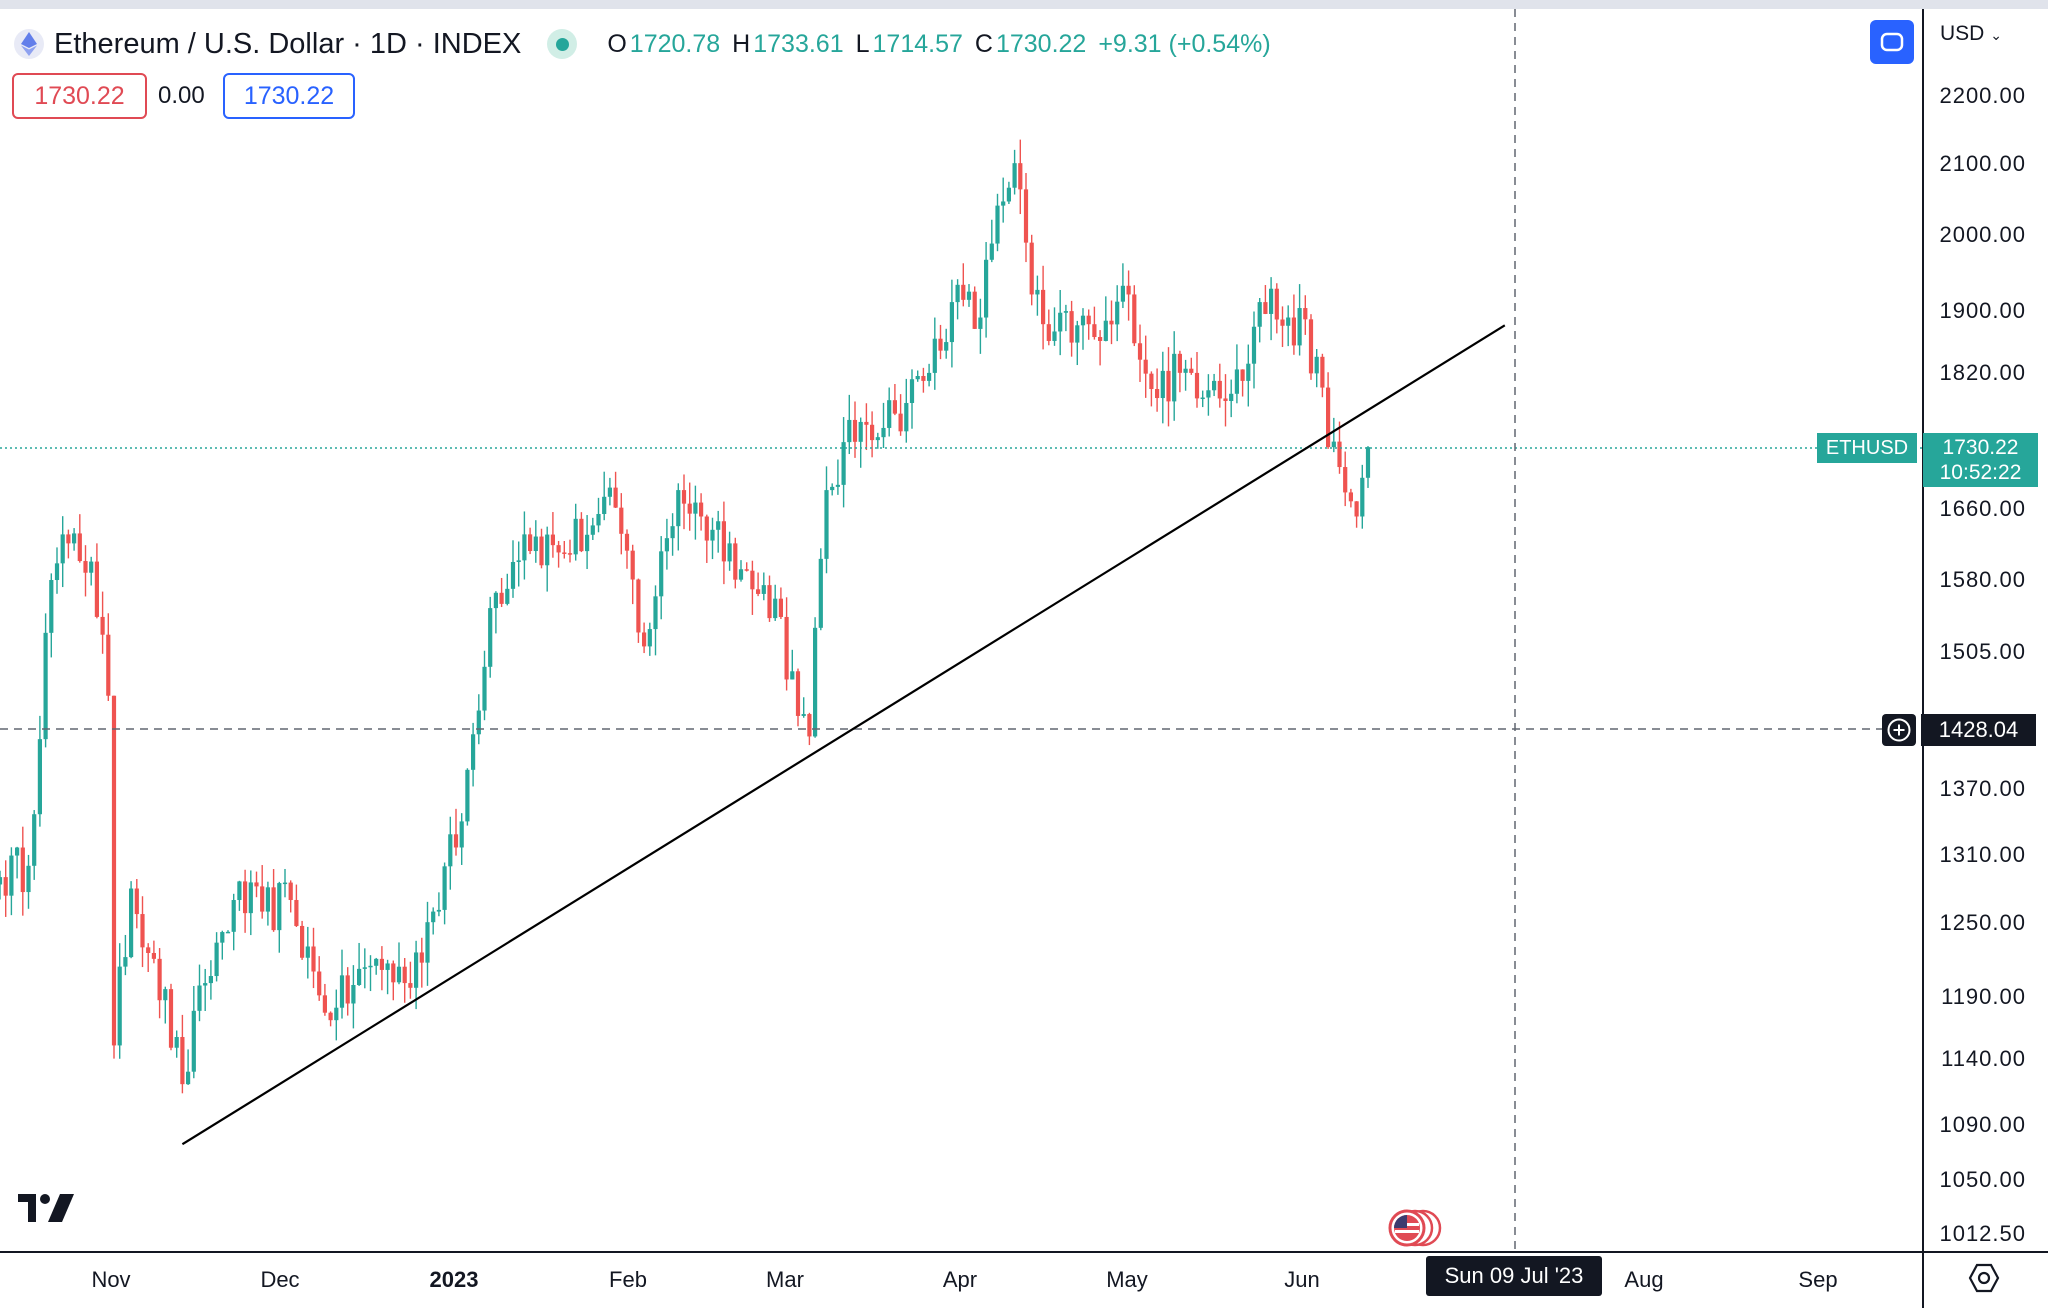  I want to click on settings-icon, so click(1984, 1278).